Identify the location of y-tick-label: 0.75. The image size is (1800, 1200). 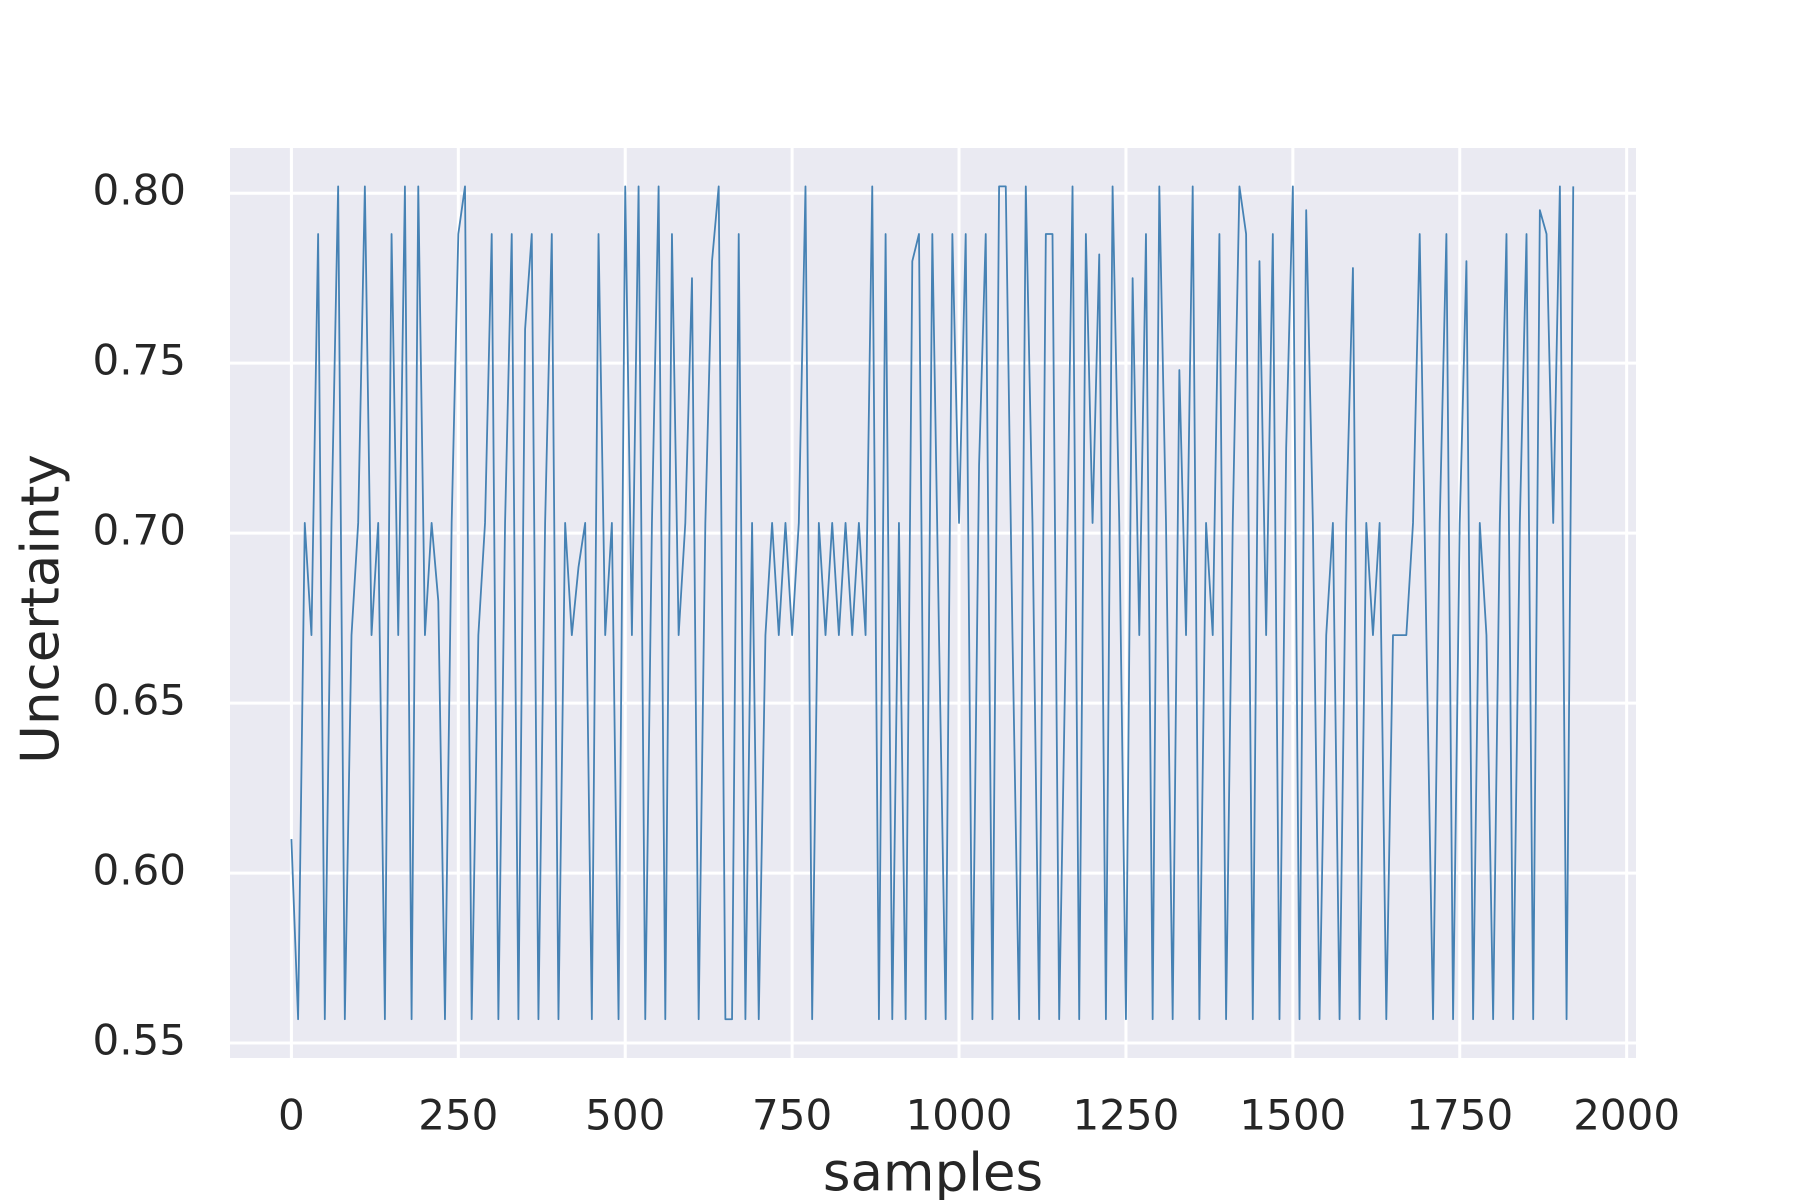
(139, 360).